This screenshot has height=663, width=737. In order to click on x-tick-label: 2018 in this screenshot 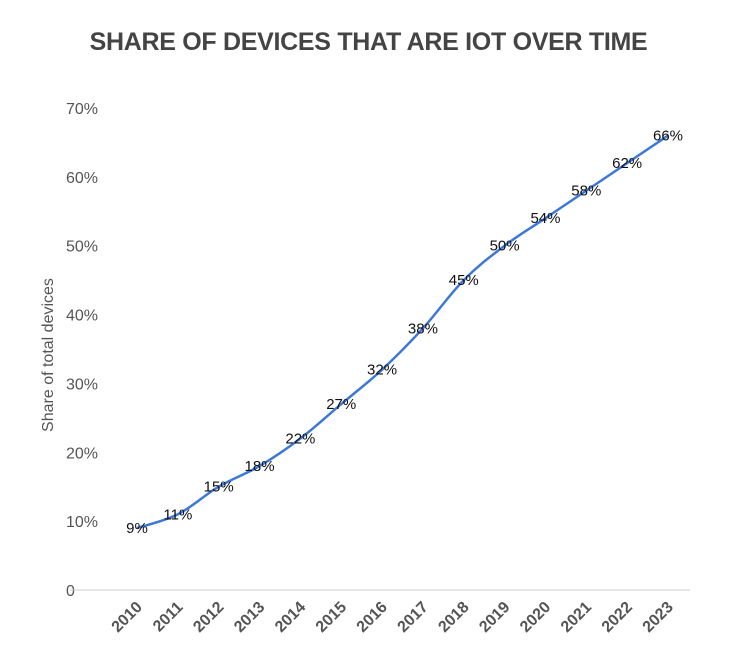, I will do `click(453, 617)`.